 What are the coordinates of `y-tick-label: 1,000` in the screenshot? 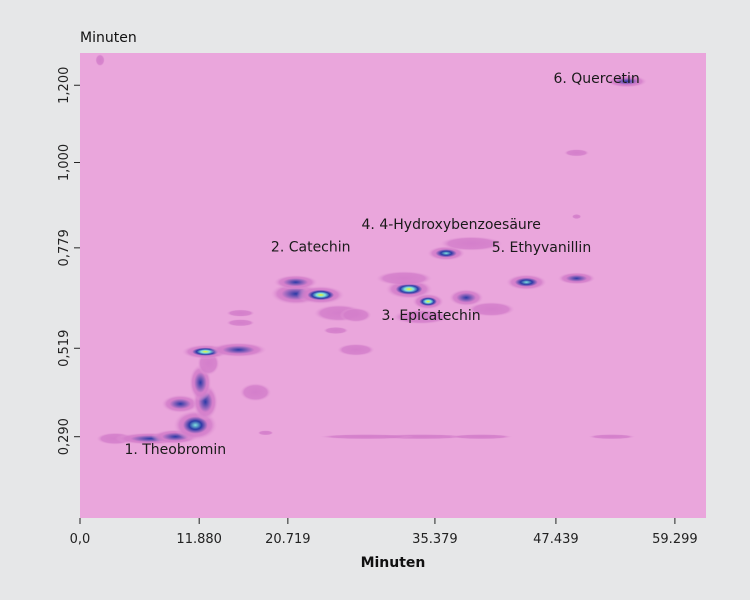 It's located at (64, 162).